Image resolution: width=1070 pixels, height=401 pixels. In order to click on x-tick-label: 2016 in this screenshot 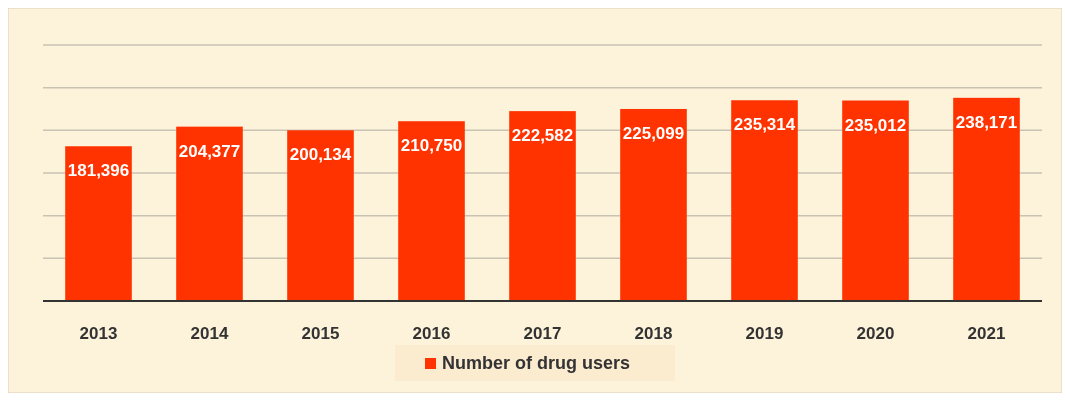, I will do `click(431, 333)`.